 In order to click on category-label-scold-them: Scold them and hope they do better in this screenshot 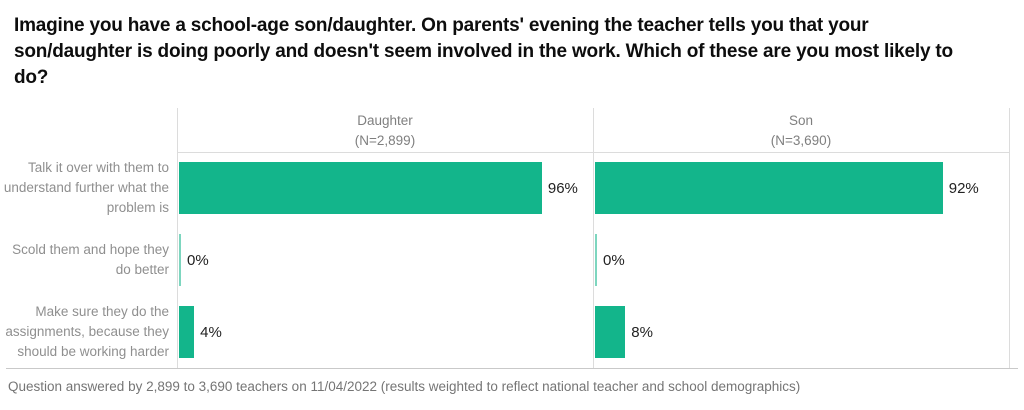, I will do `click(90, 259)`.